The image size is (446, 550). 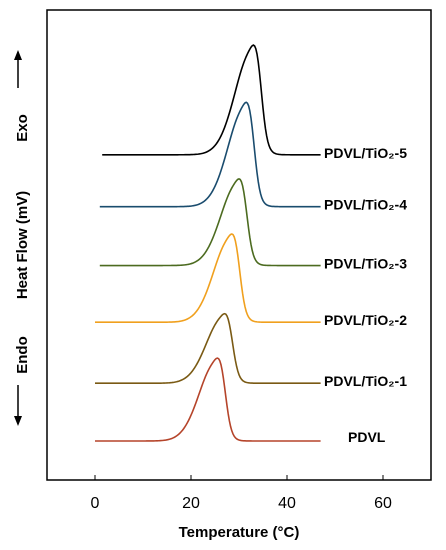 I want to click on y-axis-label-group: Heat Flow (mV), so click(x=22, y=245).